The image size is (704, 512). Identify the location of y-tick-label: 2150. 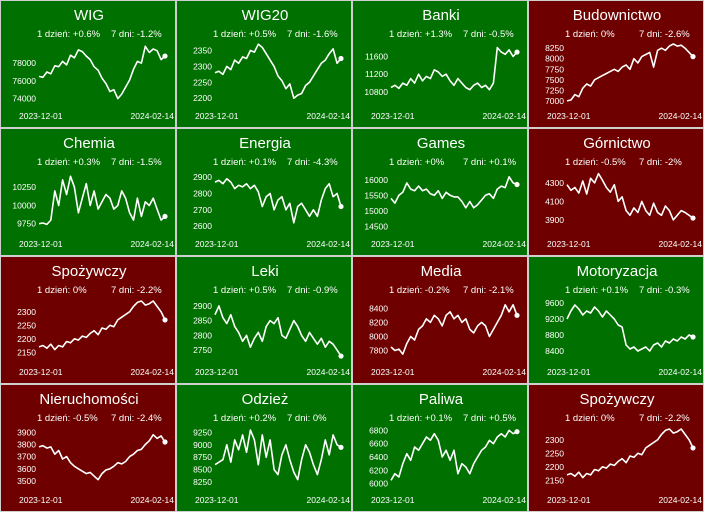
(26, 352).